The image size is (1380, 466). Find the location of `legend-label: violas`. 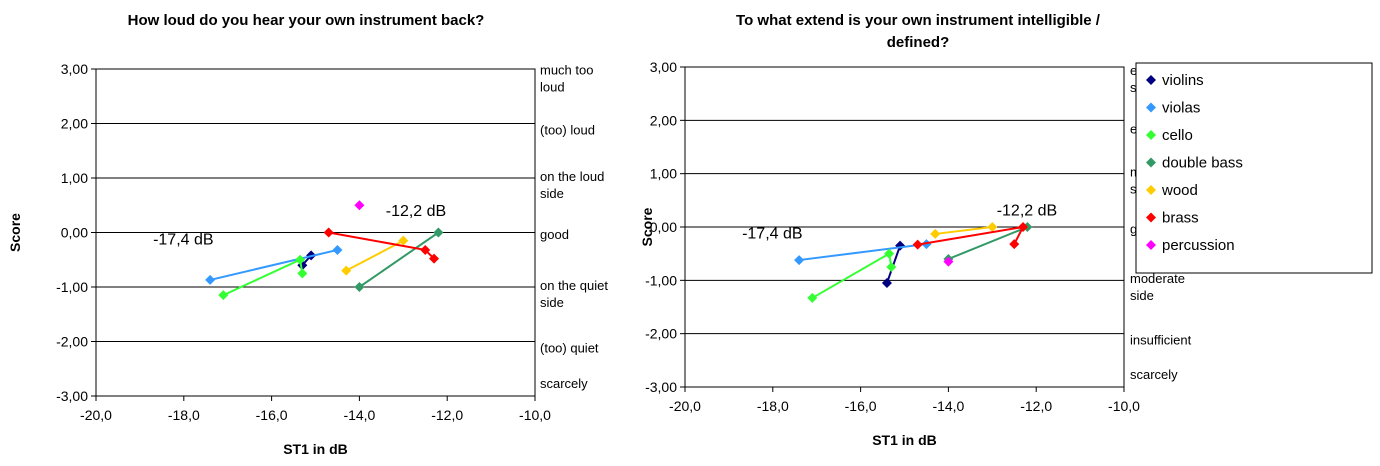

legend-label: violas is located at coordinates (1181, 108).